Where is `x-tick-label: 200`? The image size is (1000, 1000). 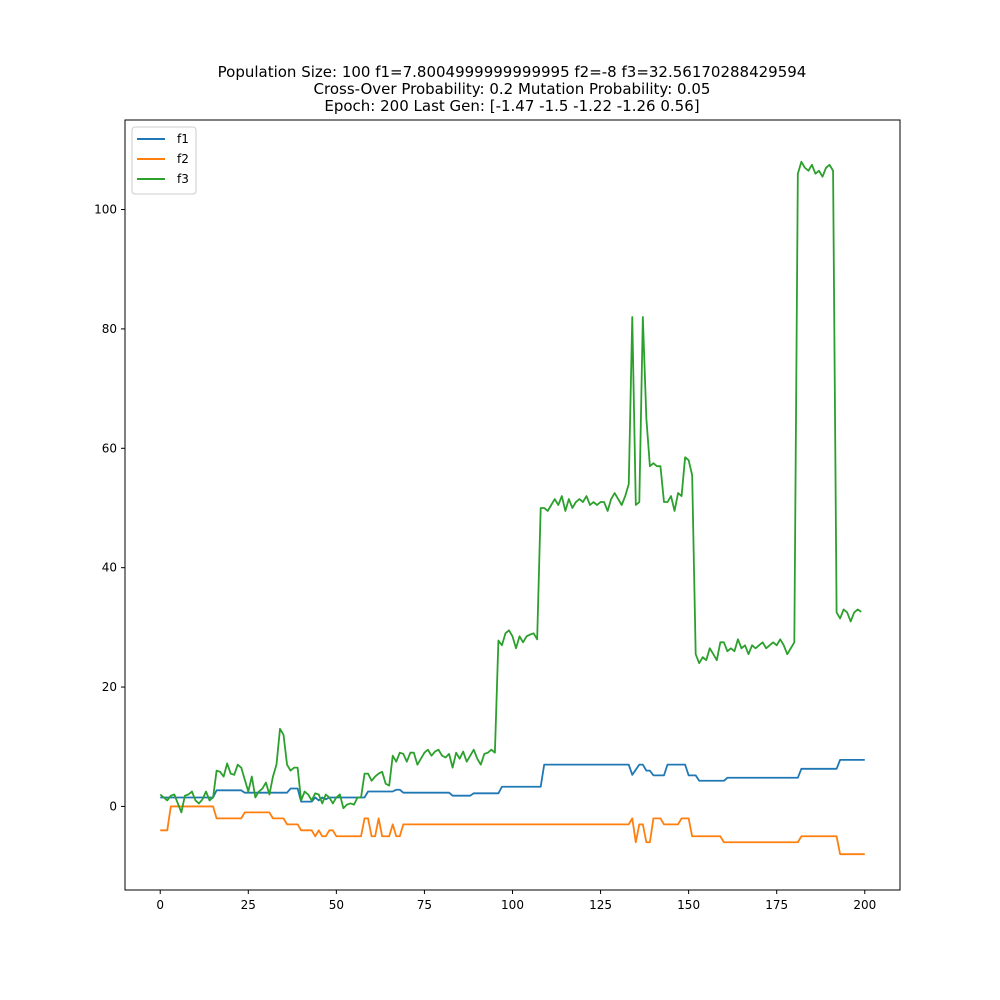
x-tick-label: 200 is located at coordinates (864, 905).